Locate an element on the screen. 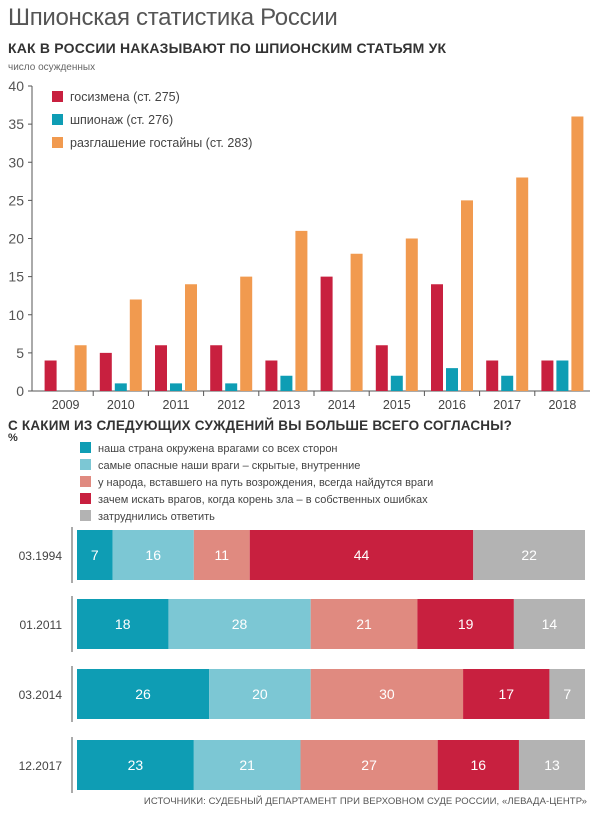  legend-label: разглашение гостайны (ст. 283) is located at coordinates (161, 143).